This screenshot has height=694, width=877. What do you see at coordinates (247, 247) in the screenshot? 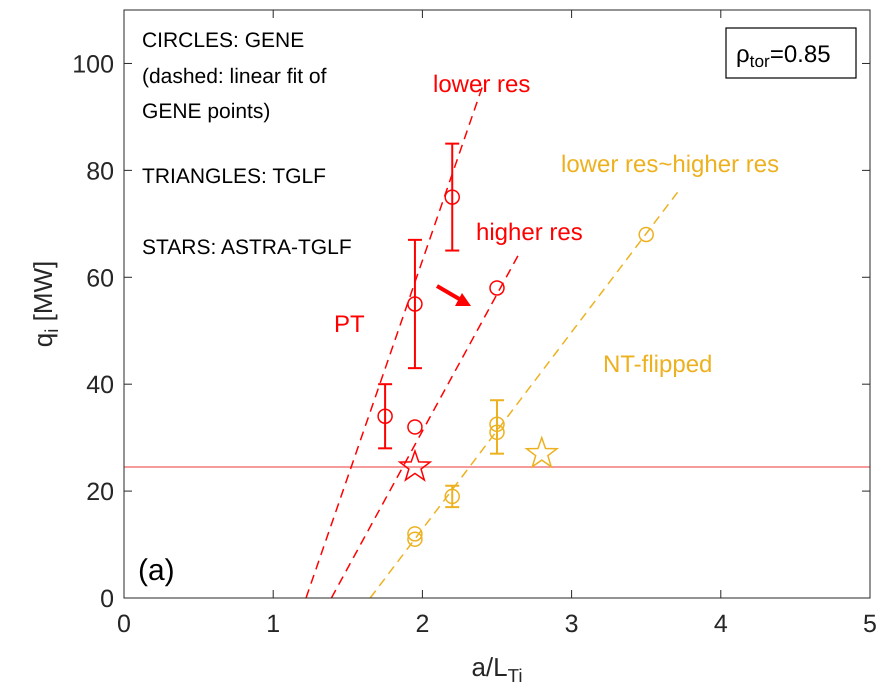
I see `annotation: STARS: ASTRA-TGLF` at bounding box center [247, 247].